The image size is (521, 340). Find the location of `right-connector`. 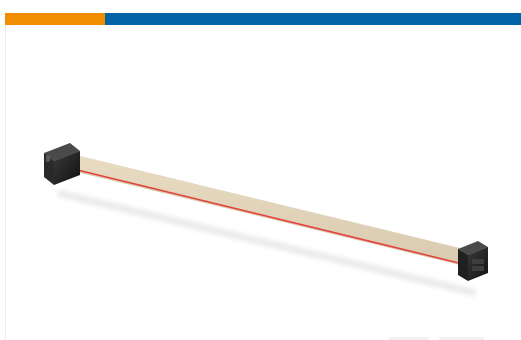

right-connector is located at coordinates (473, 261).